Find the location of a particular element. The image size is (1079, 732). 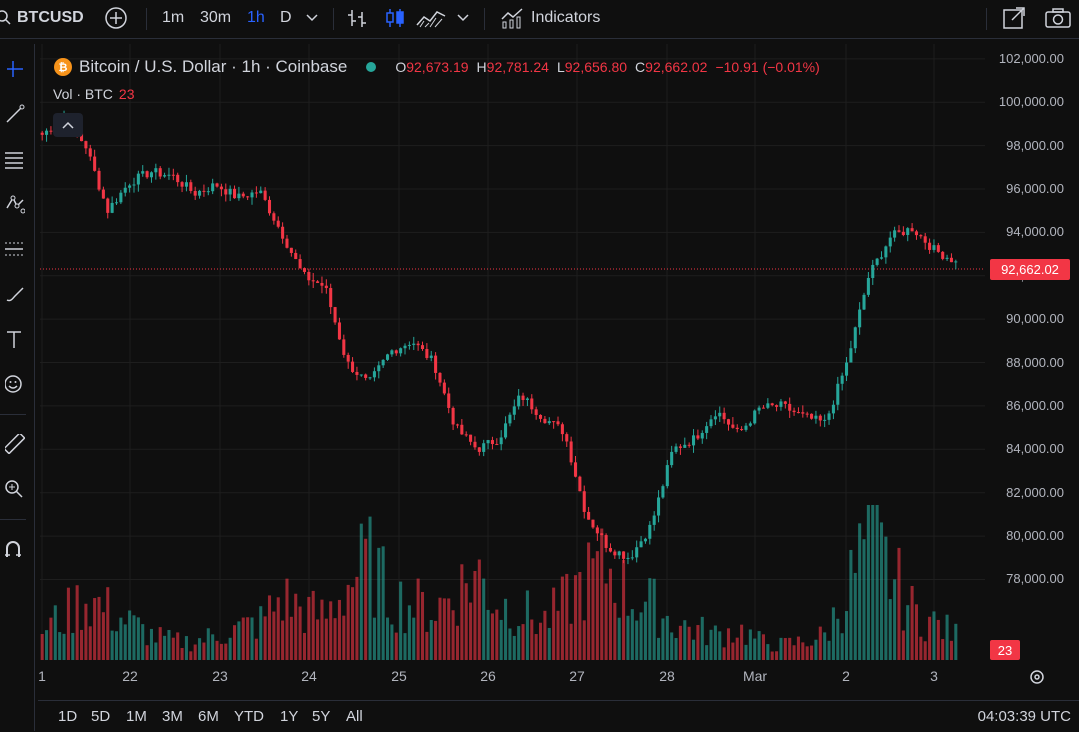

range-ytd: YTD is located at coordinates (249, 716).